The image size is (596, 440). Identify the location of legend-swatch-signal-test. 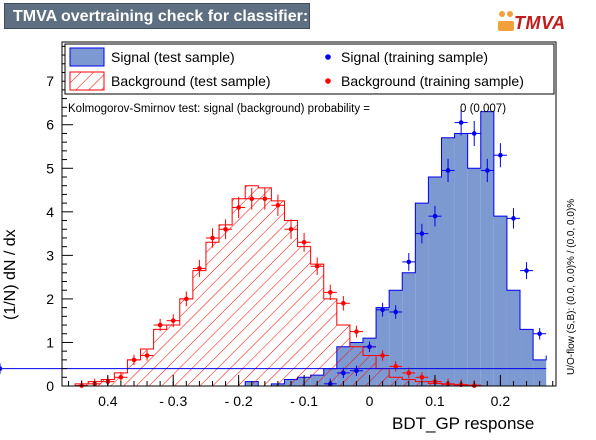
(87, 57).